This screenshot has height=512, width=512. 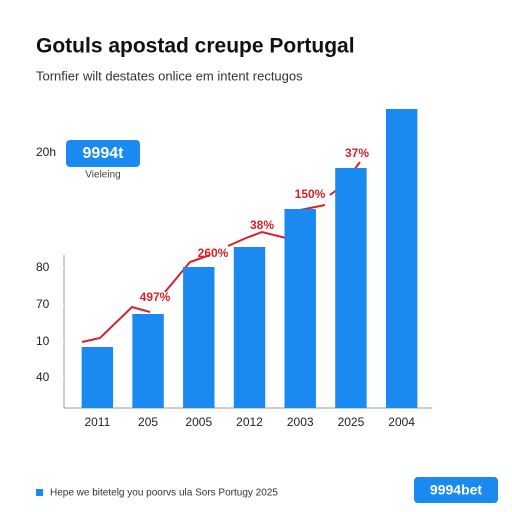 I want to click on logo: 9994bet, so click(x=456, y=490).